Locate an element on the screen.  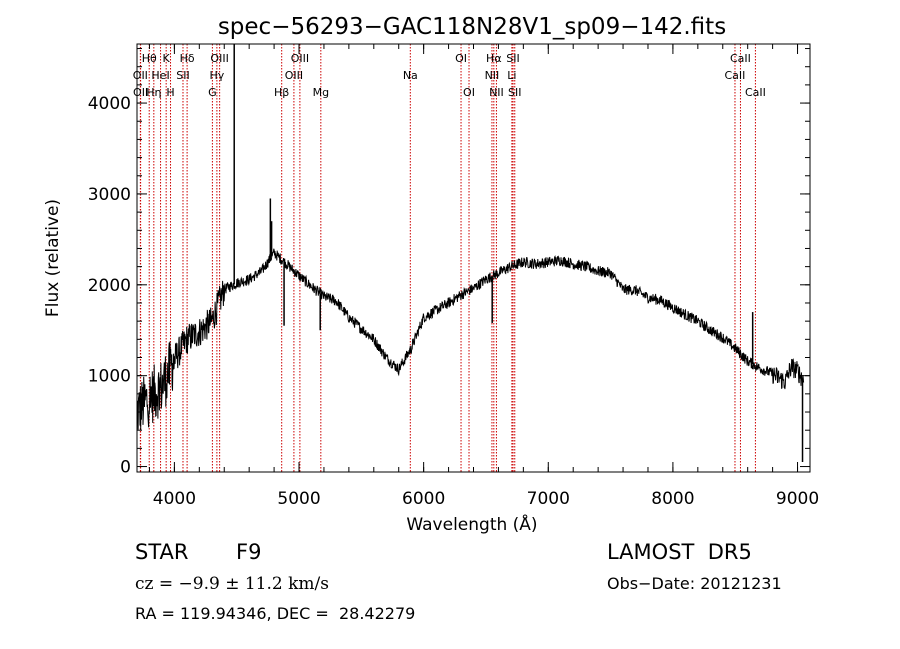
line-label-19: Hα is located at coordinates (494, 58).